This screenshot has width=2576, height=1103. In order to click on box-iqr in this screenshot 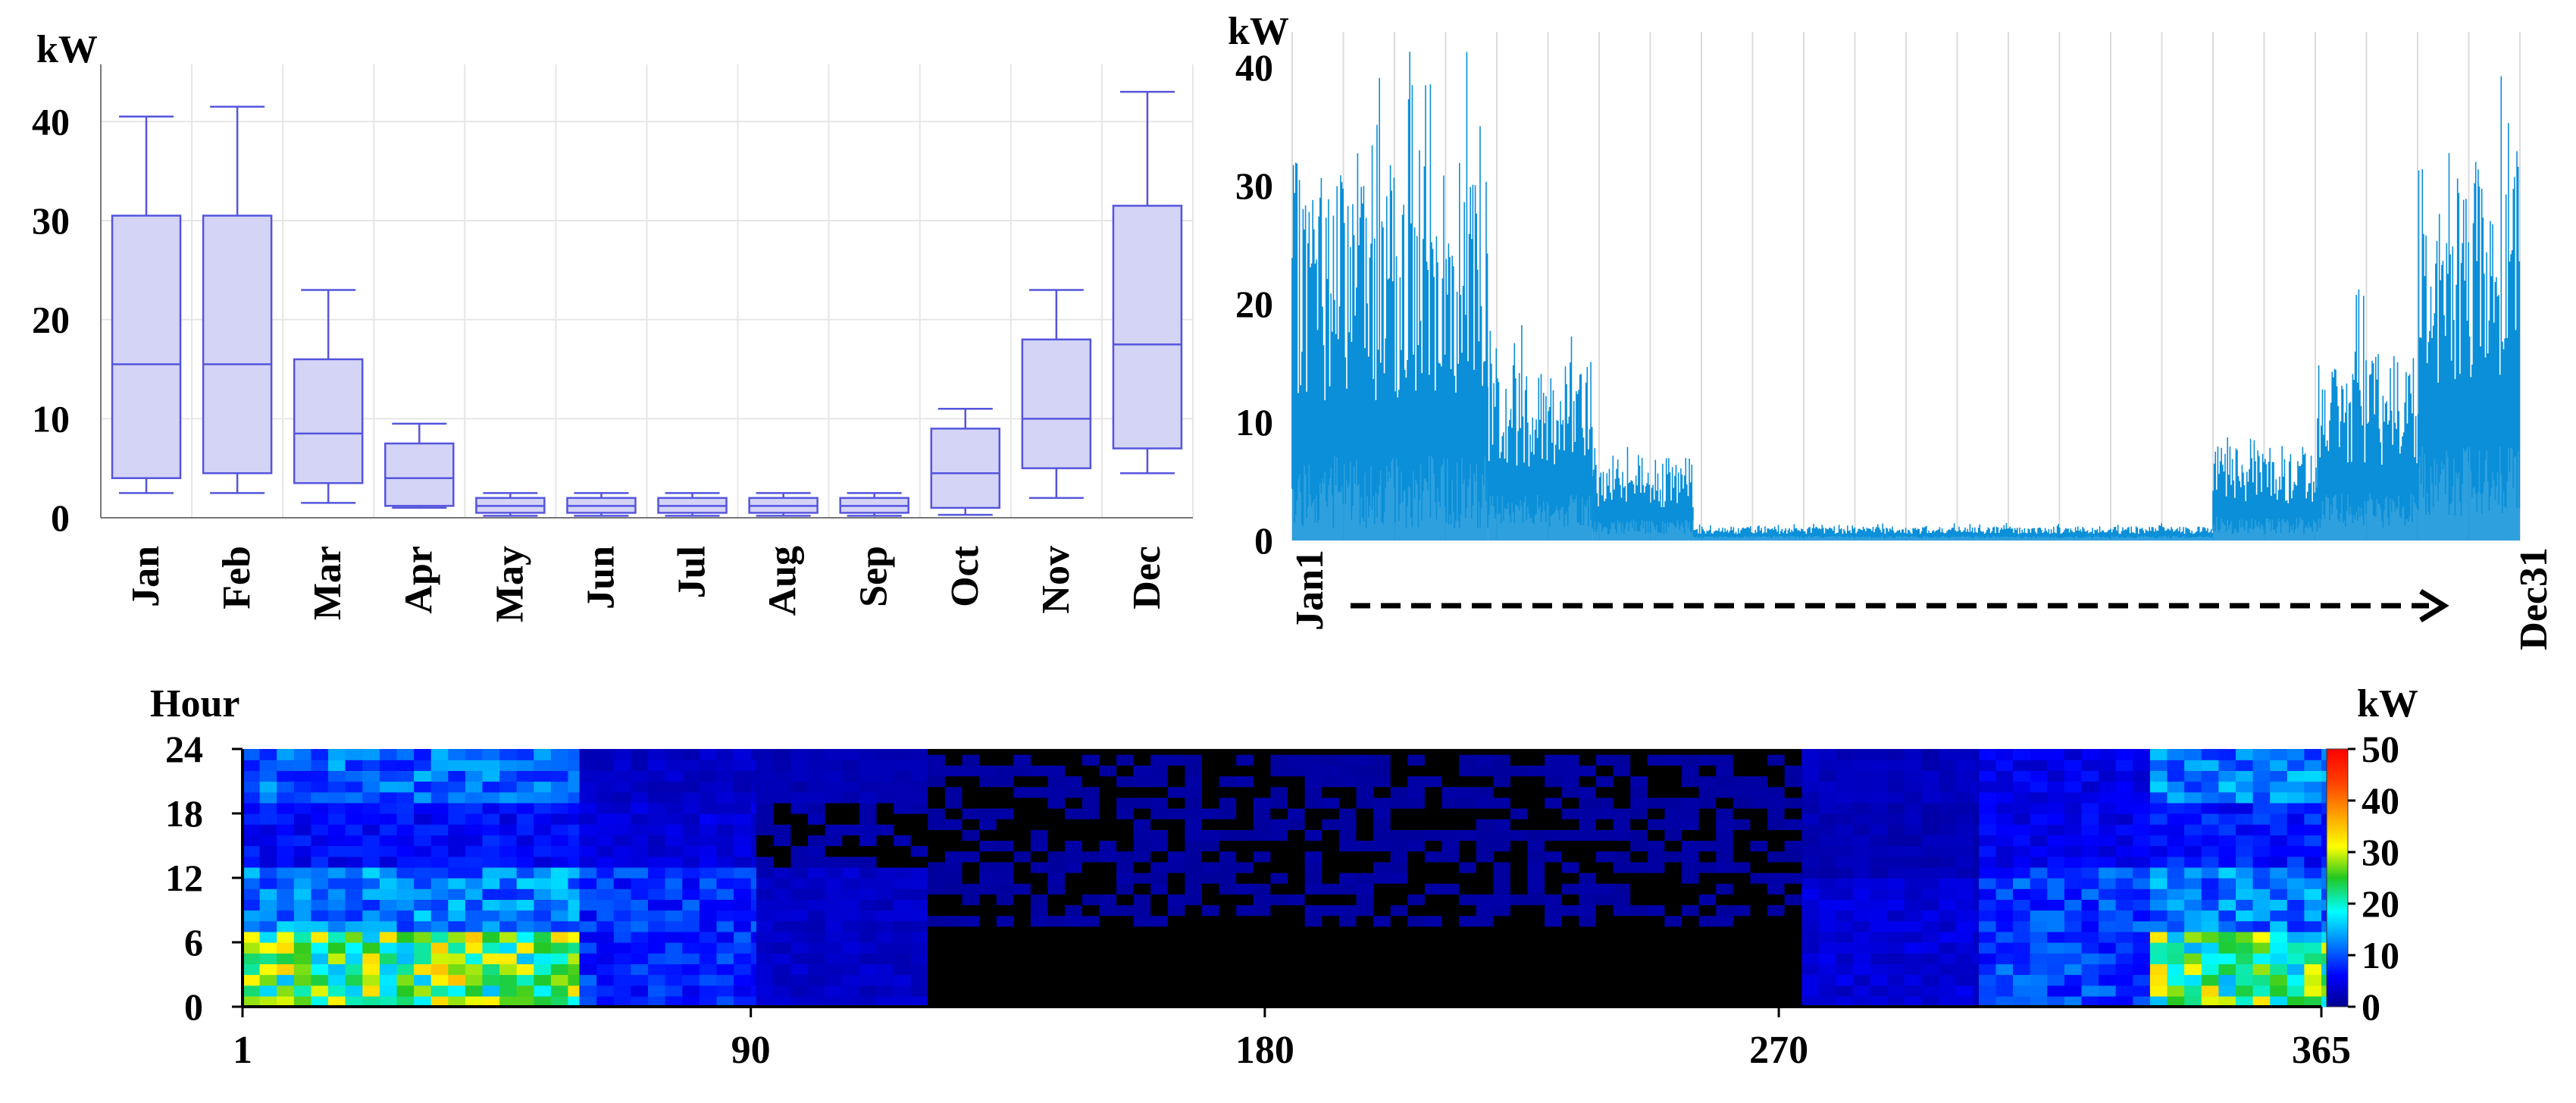, I will do `click(1147, 327)`.